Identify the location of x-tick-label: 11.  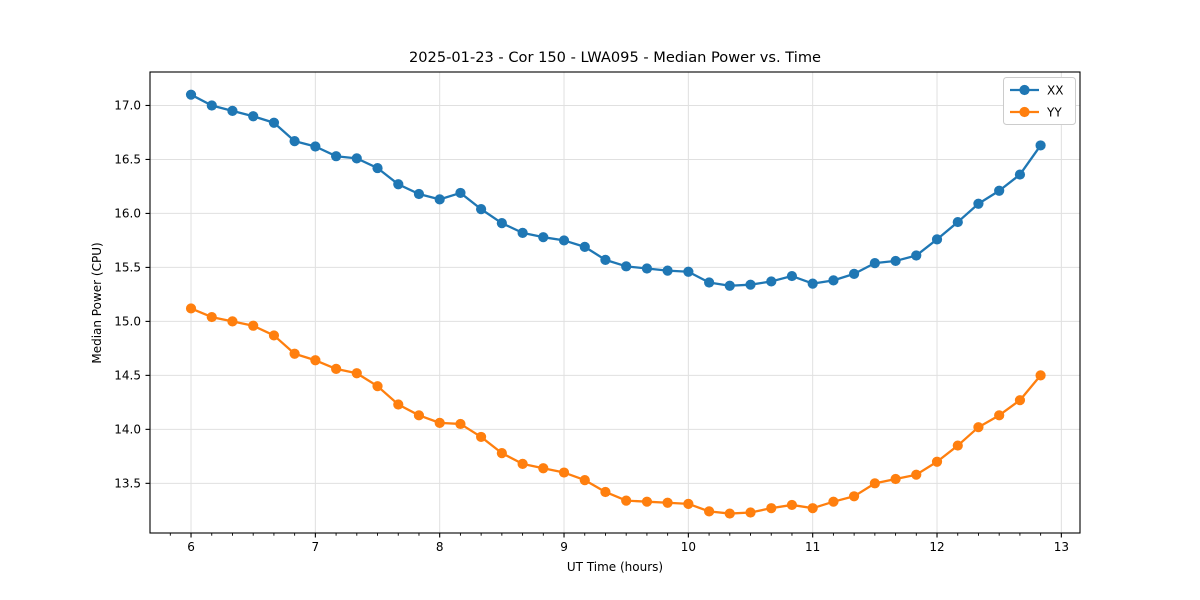
(812, 547).